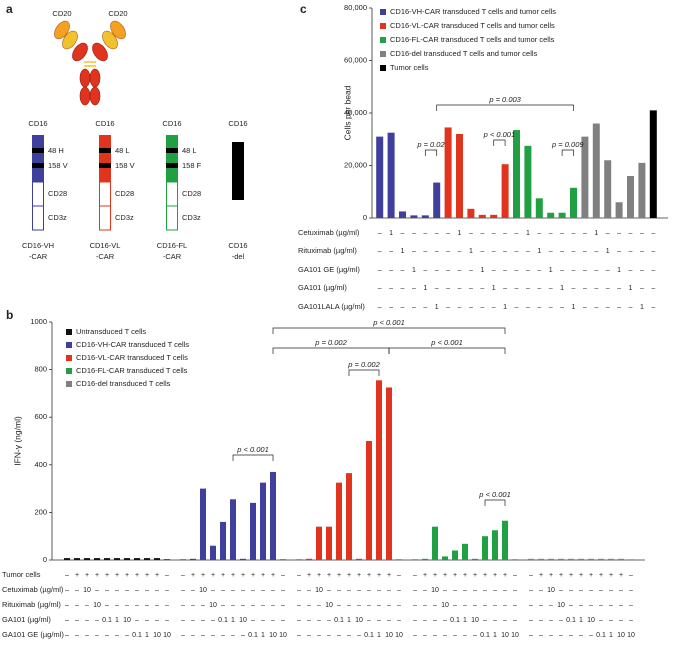  I want to click on domain-label: CD3z, so click(57, 217).